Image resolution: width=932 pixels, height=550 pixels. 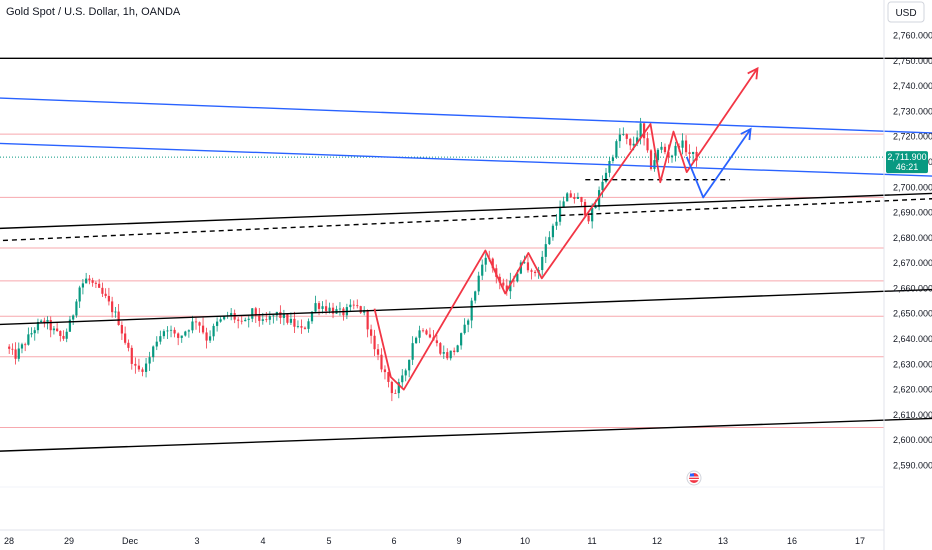 I want to click on x-tick-label: 11, so click(x=591, y=541).